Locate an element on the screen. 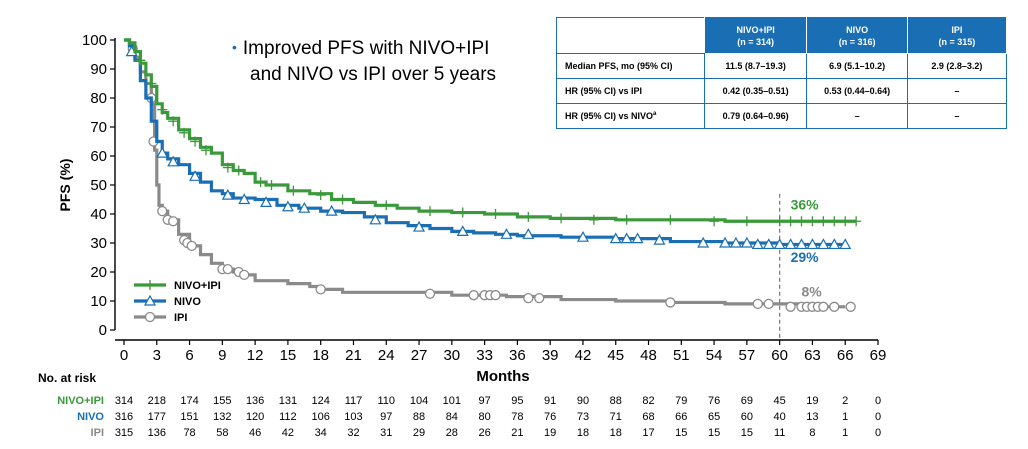 Image resolution: width=1028 pixels, height=449 pixels. row-label: Median PFS, mo (95% CI) is located at coordinates (630, 66).